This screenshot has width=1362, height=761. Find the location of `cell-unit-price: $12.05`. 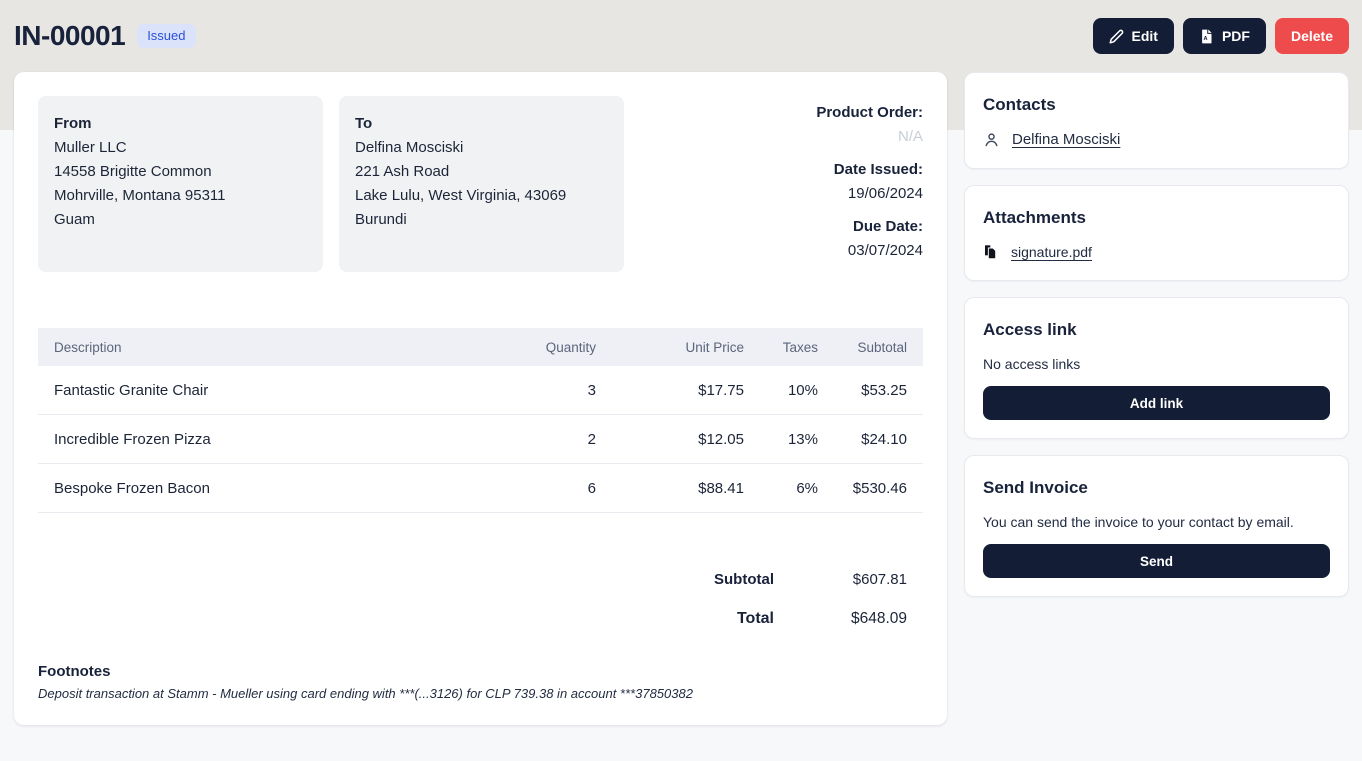

cell-unit-price: $12.05 is located at coordinates (721, 439).